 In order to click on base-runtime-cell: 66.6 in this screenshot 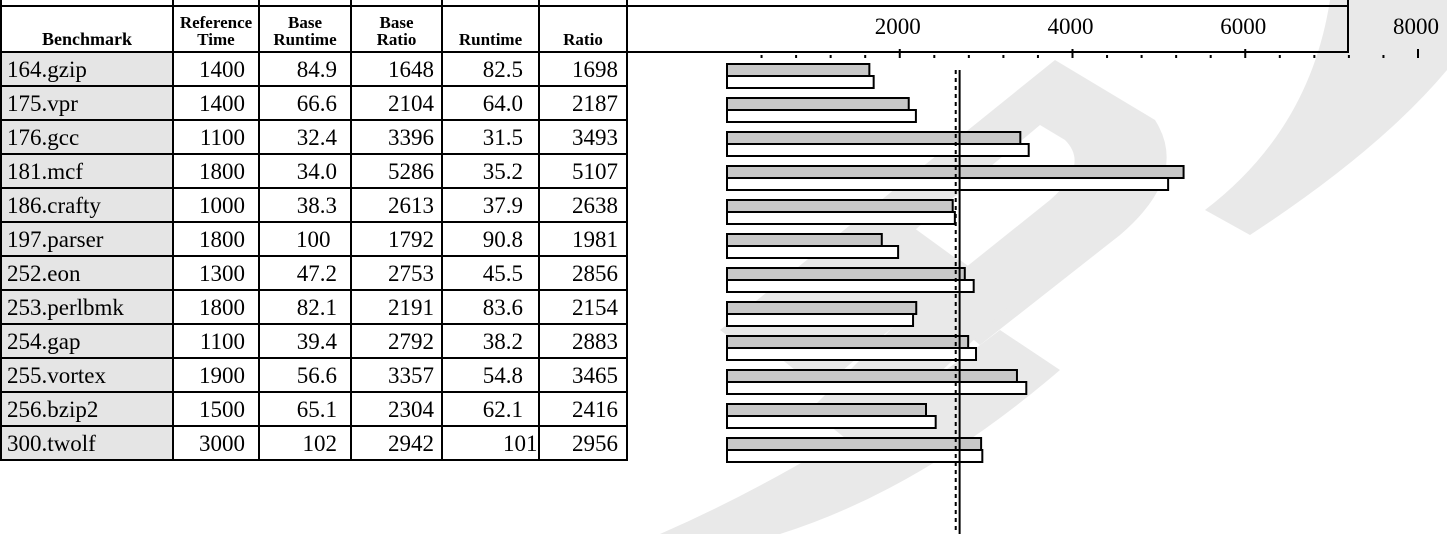, I will do `click(305, 103)`.